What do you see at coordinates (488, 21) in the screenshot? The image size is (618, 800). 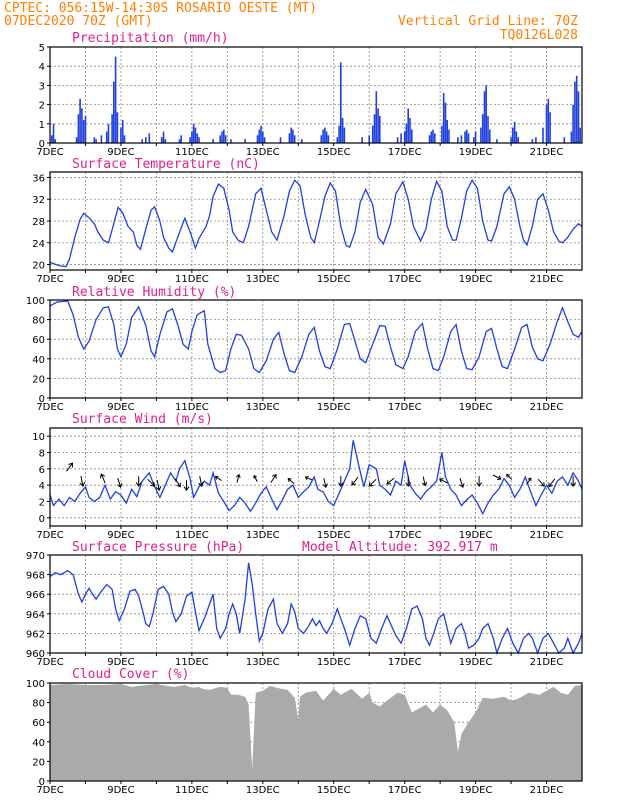 I see `header-grid-line: Vertical Grid Line: 70Z` at bounding box center [488, 21].